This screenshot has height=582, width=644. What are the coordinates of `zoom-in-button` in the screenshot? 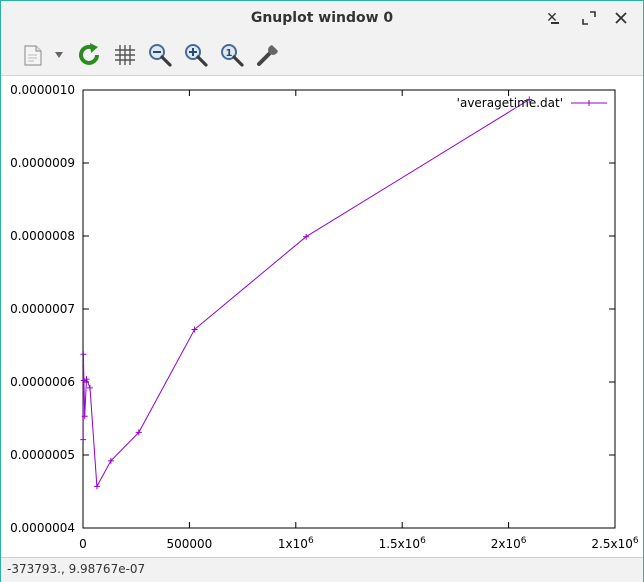 It's located at (196, 55).